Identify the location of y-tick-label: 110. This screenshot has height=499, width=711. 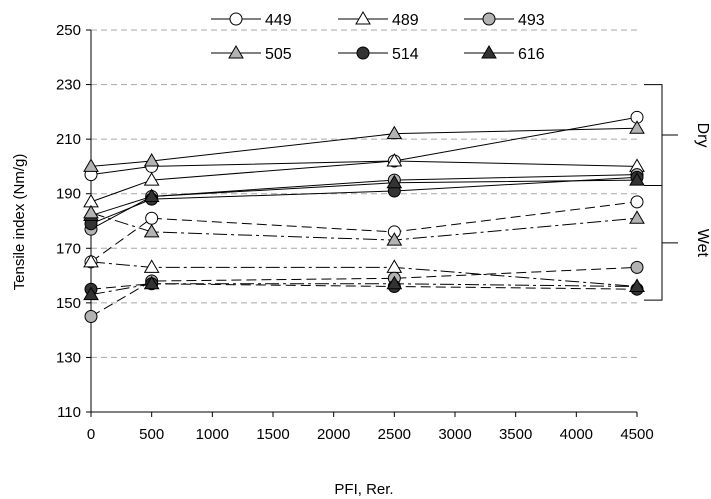
(69, 412).